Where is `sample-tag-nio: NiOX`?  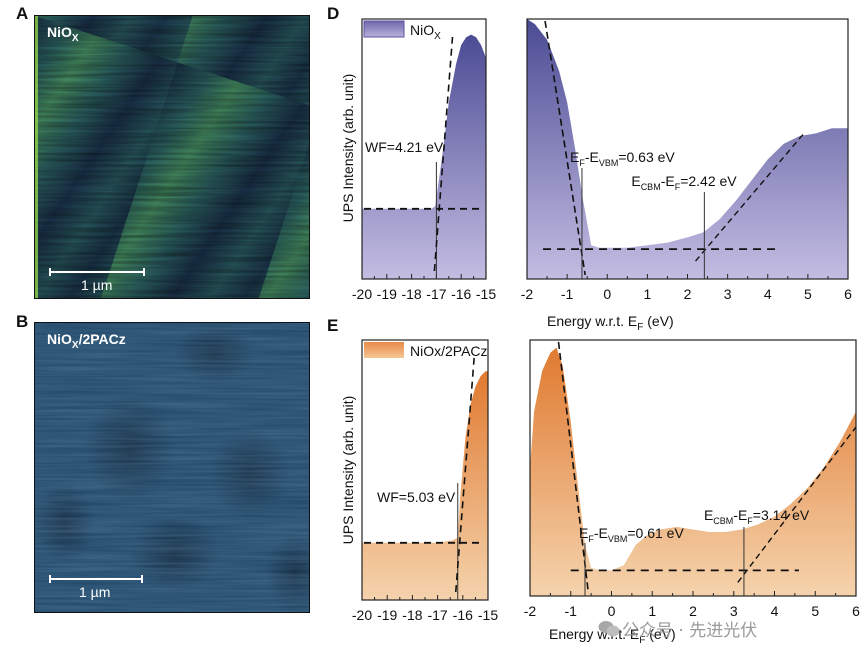
sample-tag-nio: NiOX is located at coordinates (63, 34).